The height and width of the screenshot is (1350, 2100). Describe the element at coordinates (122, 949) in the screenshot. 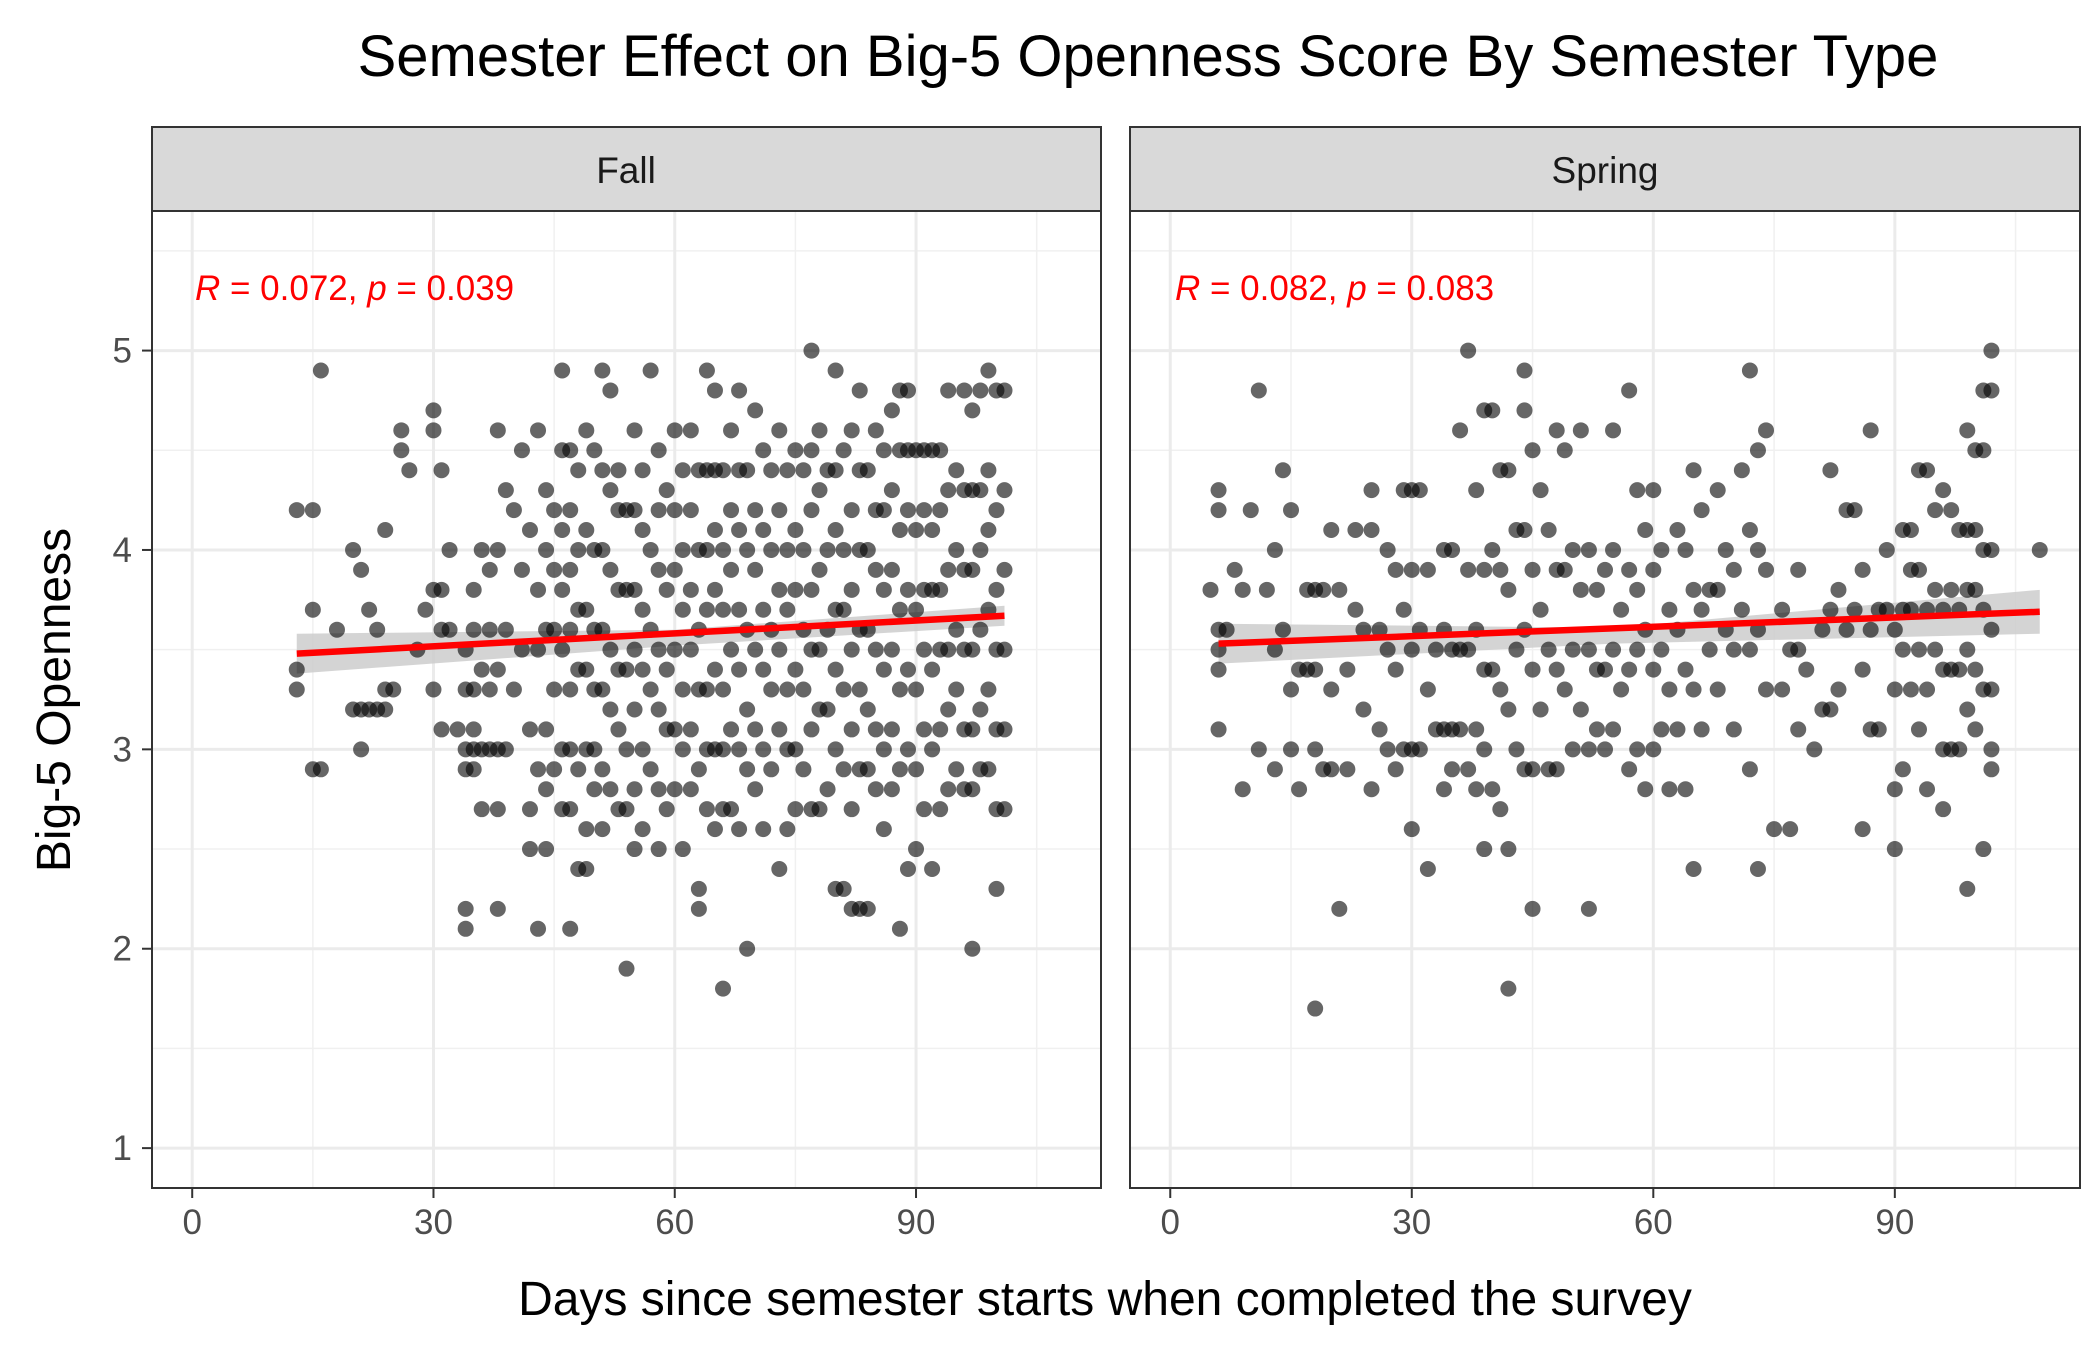

I see `y-tick-label: 2` at that location.